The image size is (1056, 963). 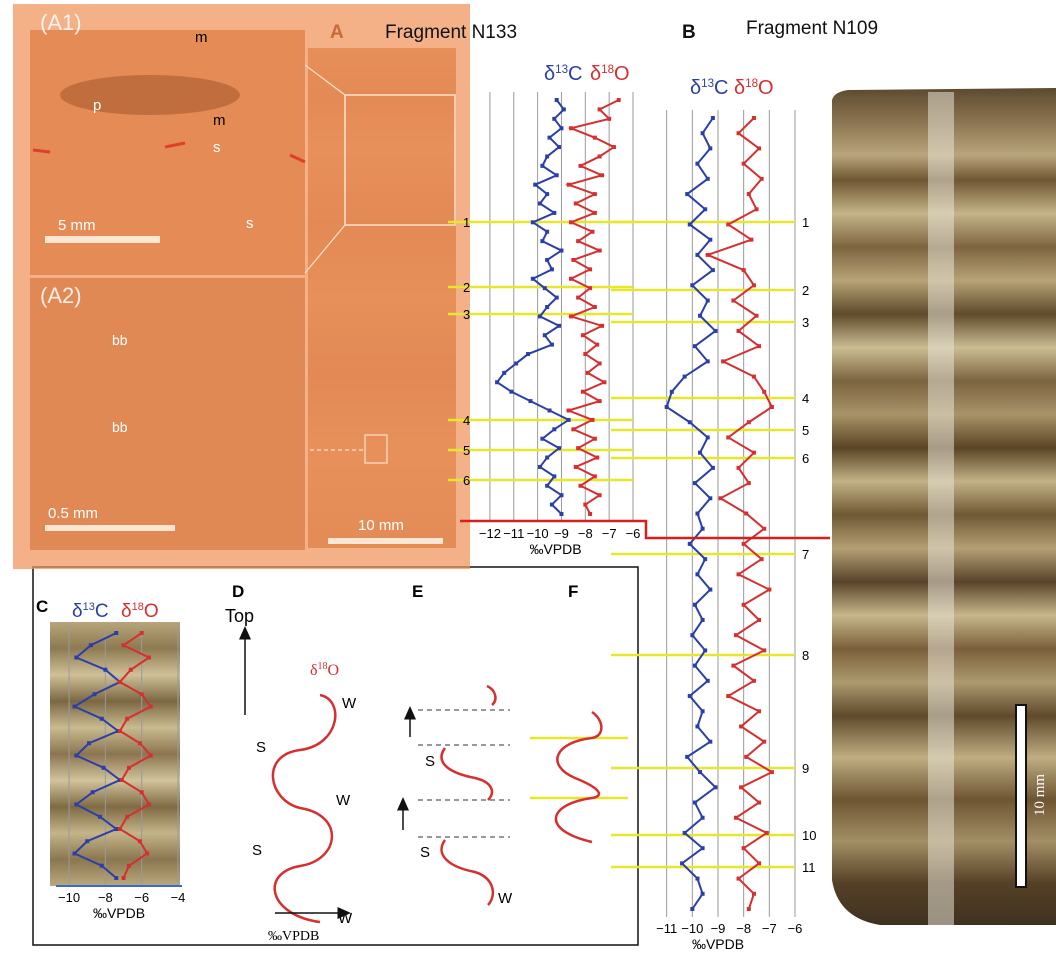 I want to click on depth-marker-label: 4, so click(x=466, y=420).